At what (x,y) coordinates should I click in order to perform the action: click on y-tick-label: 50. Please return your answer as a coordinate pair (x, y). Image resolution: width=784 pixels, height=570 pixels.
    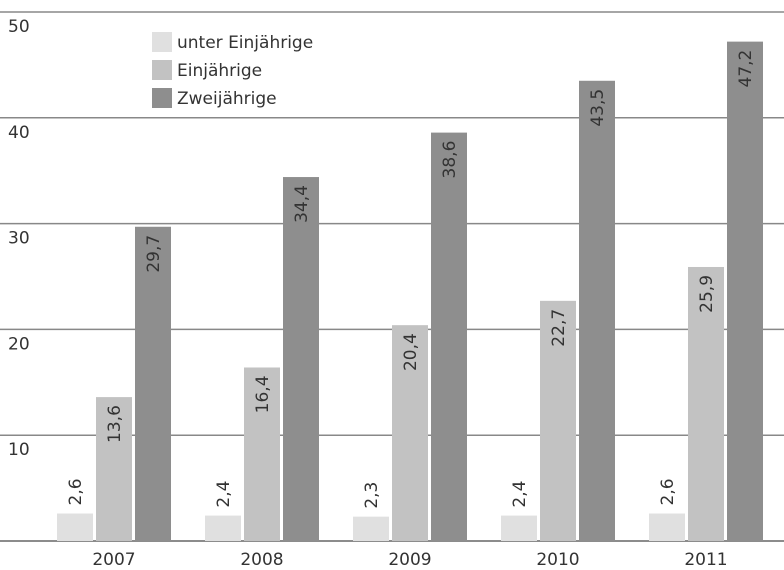
    Looking at the image, I should click on (19, 27).